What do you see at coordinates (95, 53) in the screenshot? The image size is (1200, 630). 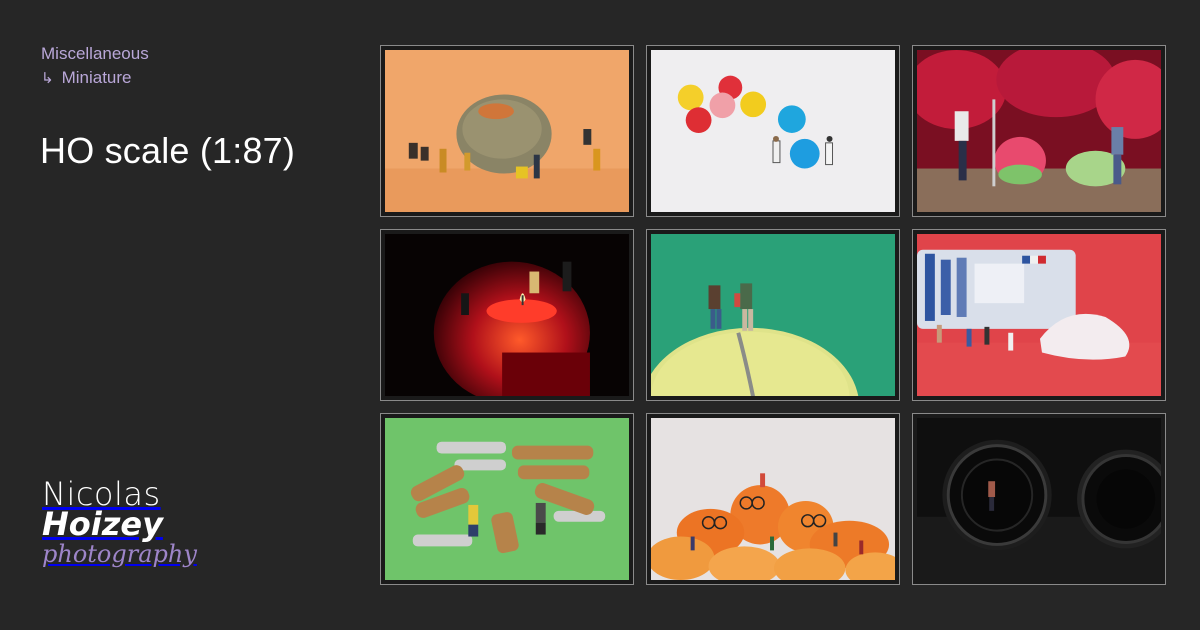 I see `breadcrumb-parent-link: Miscellaneous` at bounding box center [95, 53].